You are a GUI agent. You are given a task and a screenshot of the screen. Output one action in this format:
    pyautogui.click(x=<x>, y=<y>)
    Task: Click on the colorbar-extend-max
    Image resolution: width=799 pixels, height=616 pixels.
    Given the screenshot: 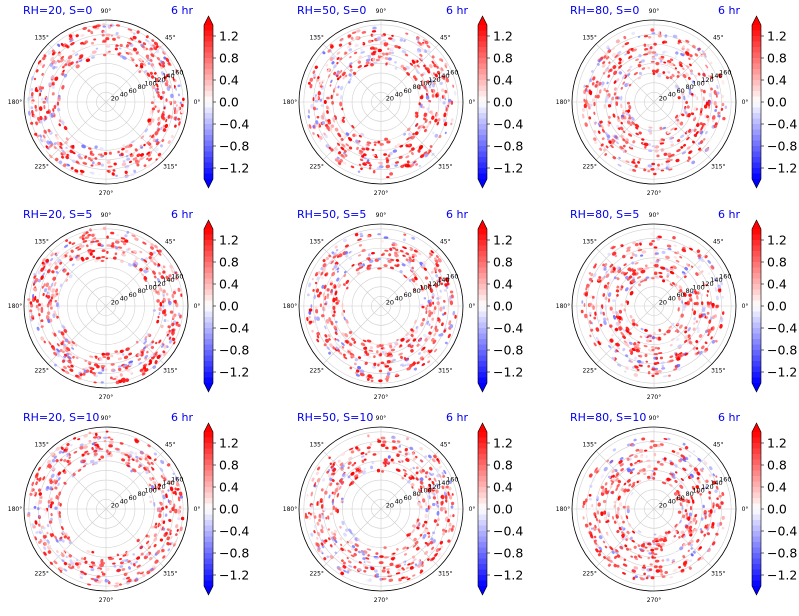 What is the action you would take?
    pyautogui.click(x=756, y=224)
    